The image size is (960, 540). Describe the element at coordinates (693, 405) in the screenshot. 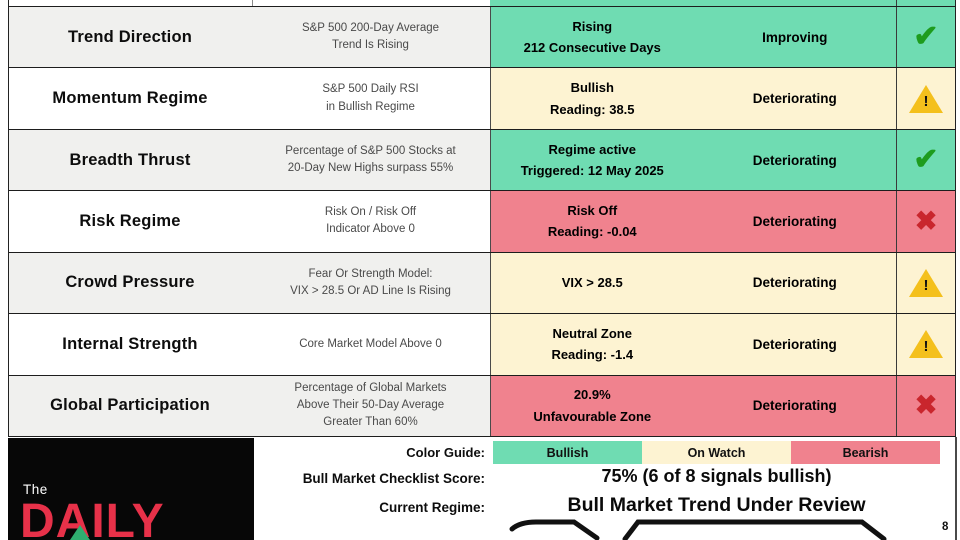

I see `signal-status-band: 20.9% Unfavourable Zone Deteriorating` at that location.